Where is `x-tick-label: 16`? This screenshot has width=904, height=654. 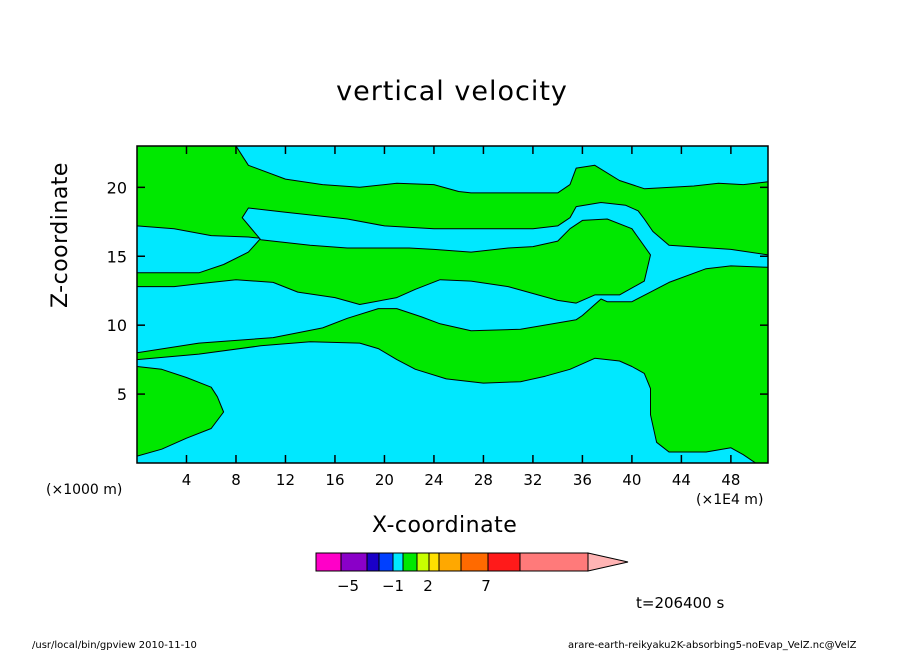
x-tick-label: 16 is located at coordinates (334, 480).